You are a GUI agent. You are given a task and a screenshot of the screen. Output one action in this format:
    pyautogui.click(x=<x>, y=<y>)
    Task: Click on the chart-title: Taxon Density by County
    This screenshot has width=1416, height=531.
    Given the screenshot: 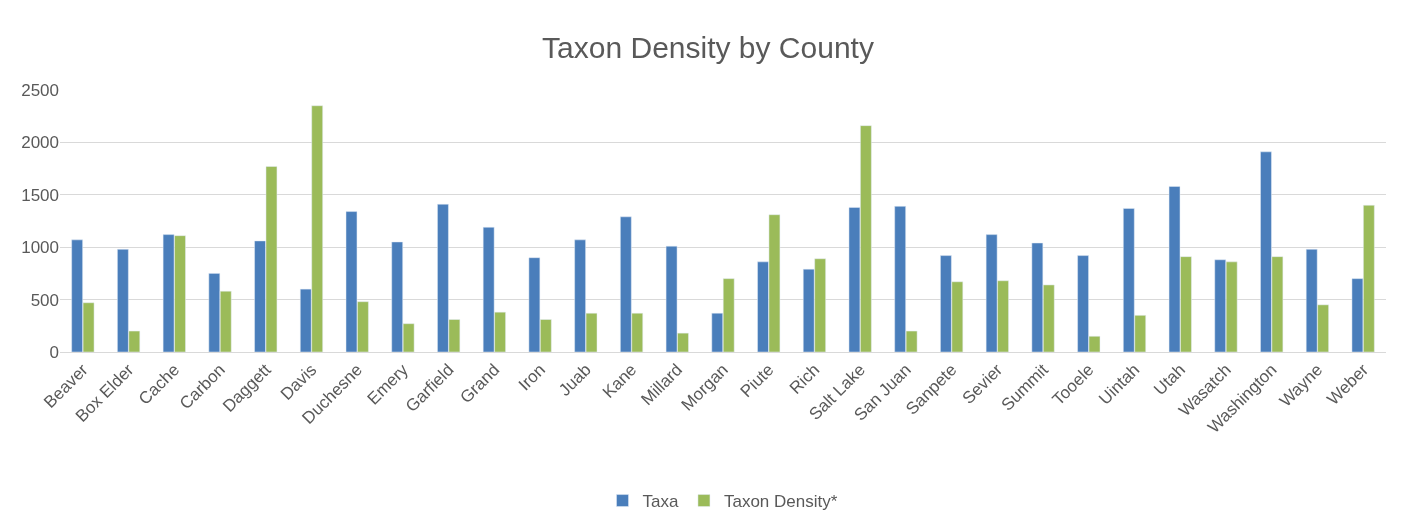 What is the action you would take?
    pyautogui.click(x=708, y=48)
    